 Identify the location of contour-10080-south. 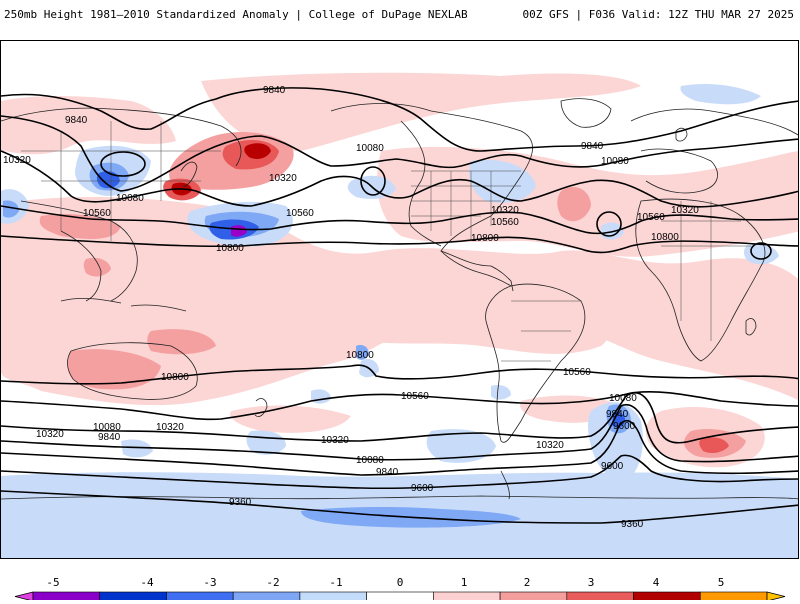
(399, 433).